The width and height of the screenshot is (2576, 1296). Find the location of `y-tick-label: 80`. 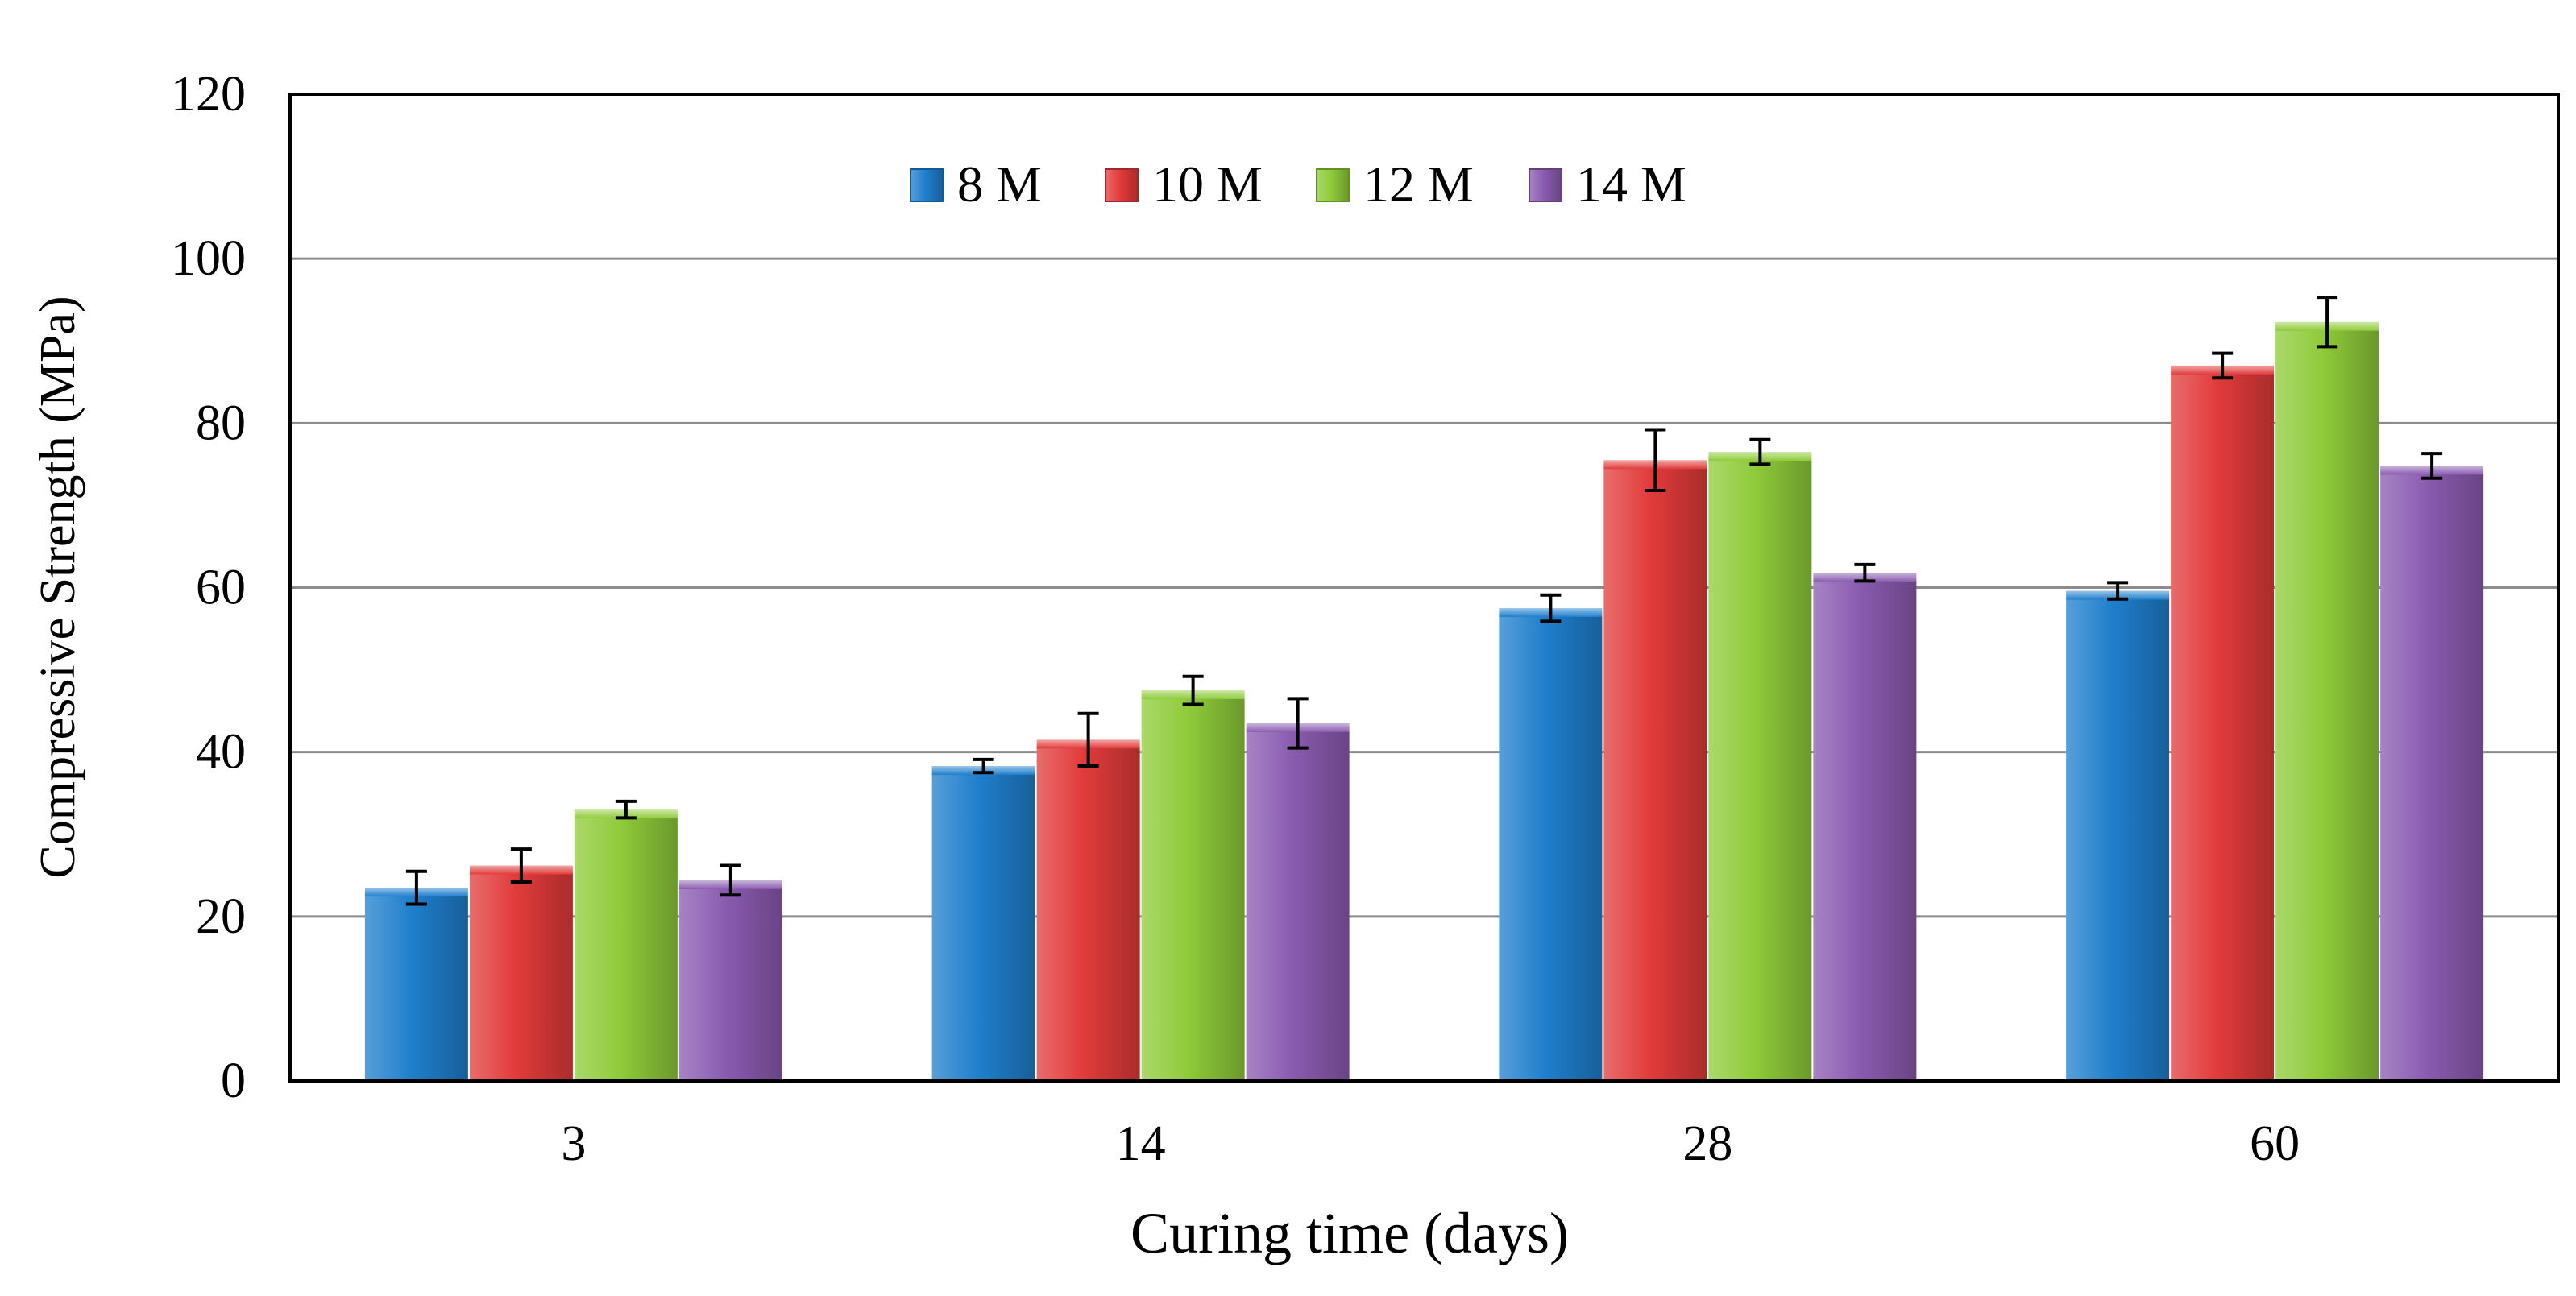

y-tick-label: 80 is located at coordinates (221, 422).